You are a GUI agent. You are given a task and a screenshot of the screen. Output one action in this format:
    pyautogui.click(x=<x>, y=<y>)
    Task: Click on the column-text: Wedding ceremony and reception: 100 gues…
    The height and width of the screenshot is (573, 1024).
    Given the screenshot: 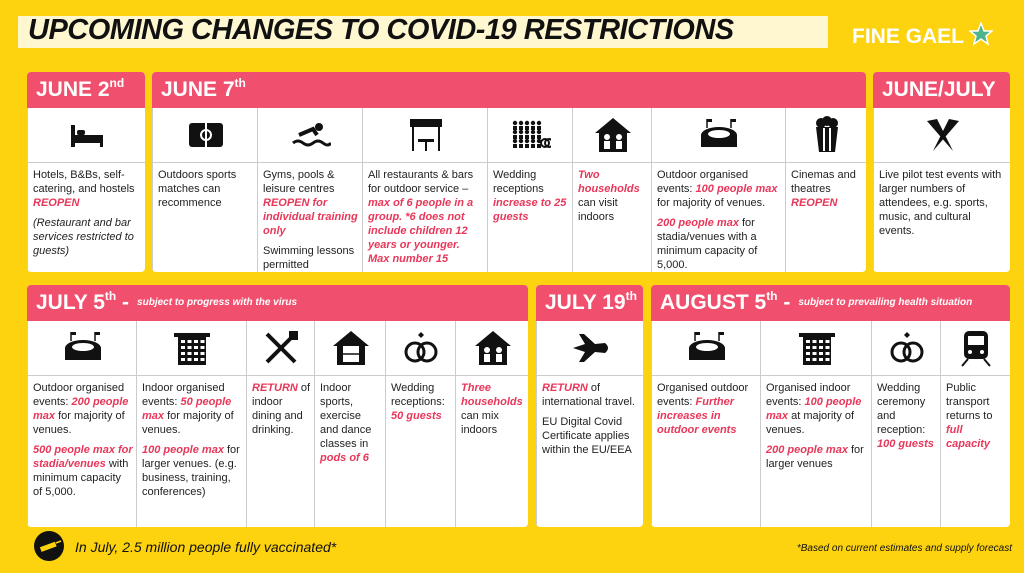 What is the action you would take?
    pyautogui.click(x=907, y=419)
    